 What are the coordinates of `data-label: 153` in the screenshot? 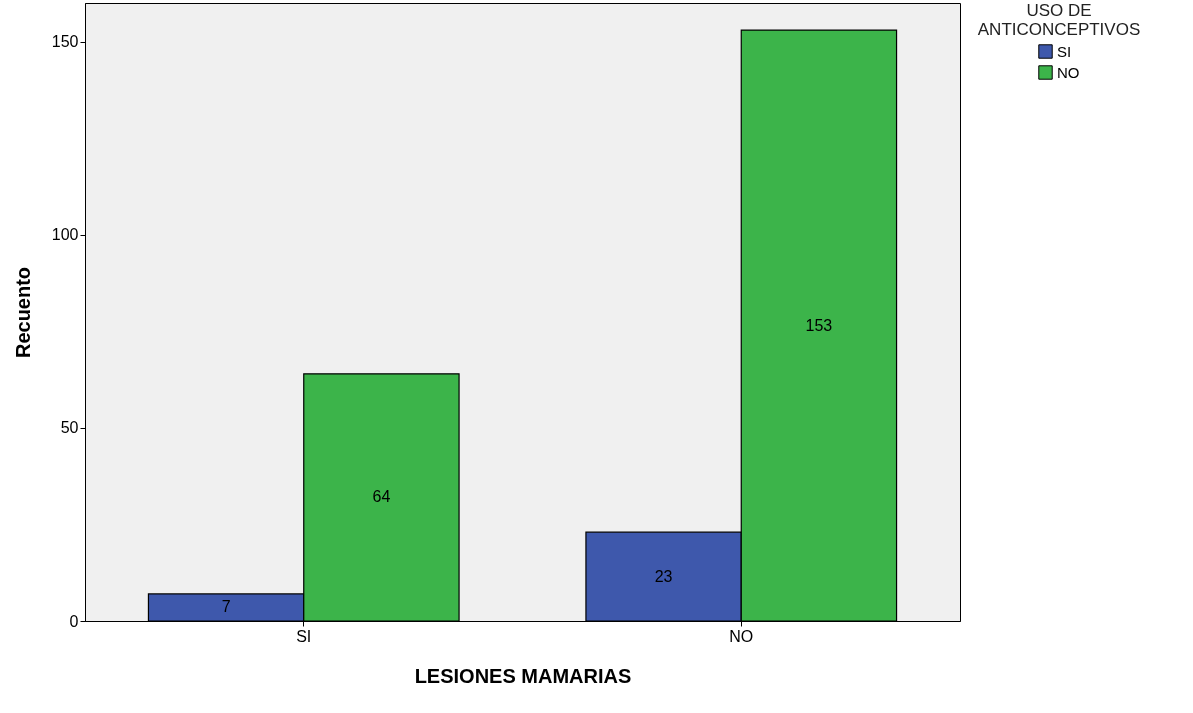 It's located at (819, 325).